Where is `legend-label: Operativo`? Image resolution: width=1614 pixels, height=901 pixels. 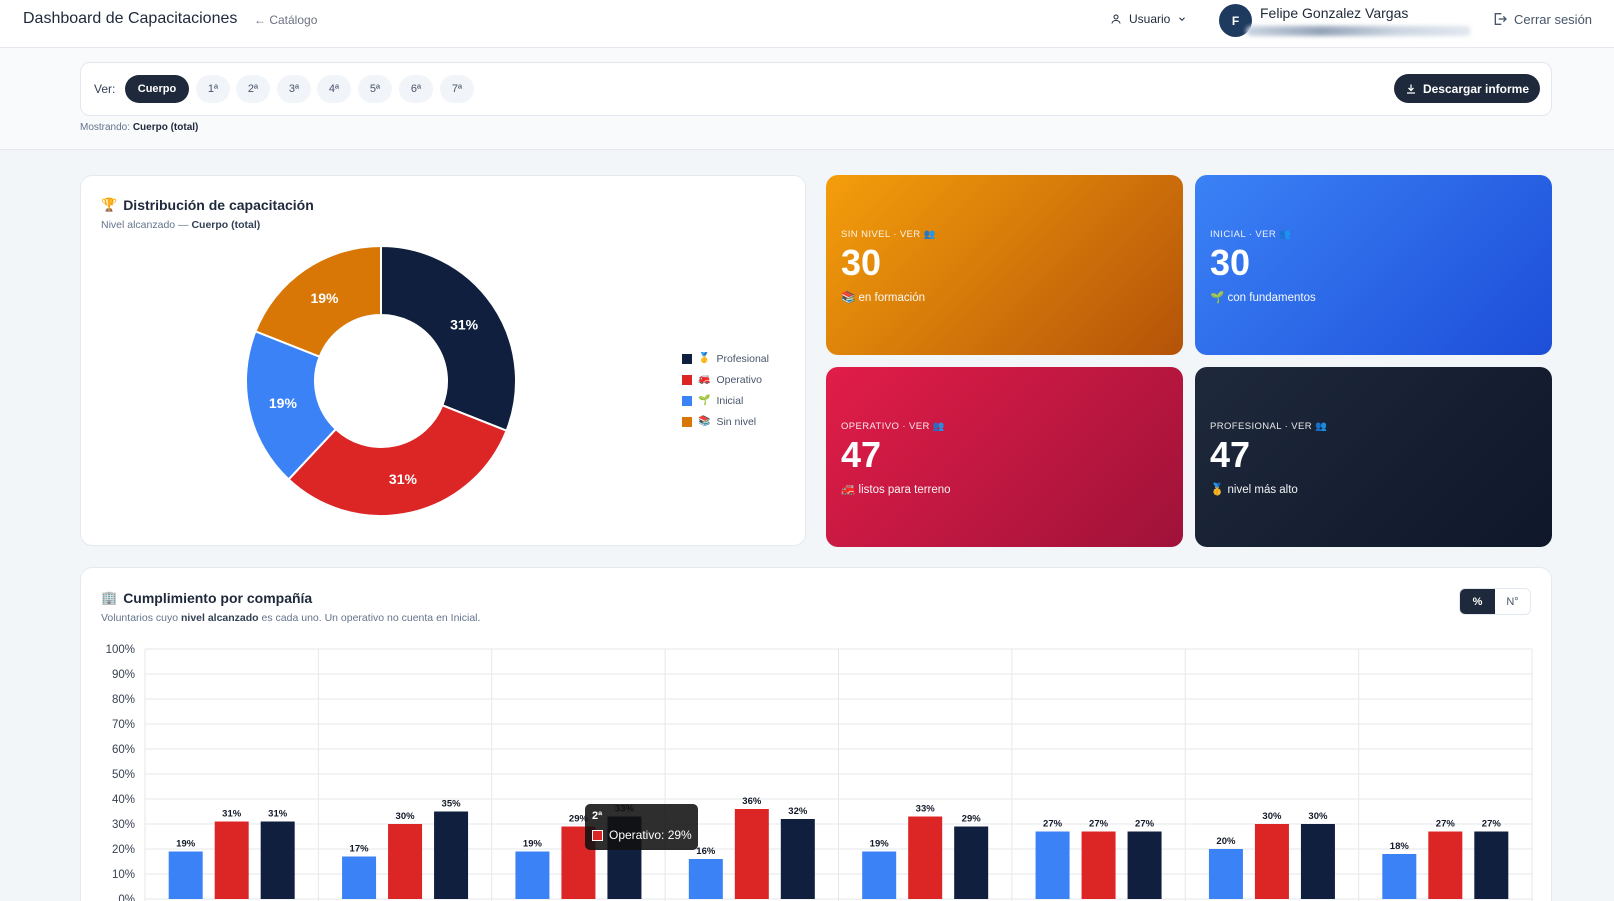 legend-label: Operativo is located at coordinates (739, 379).